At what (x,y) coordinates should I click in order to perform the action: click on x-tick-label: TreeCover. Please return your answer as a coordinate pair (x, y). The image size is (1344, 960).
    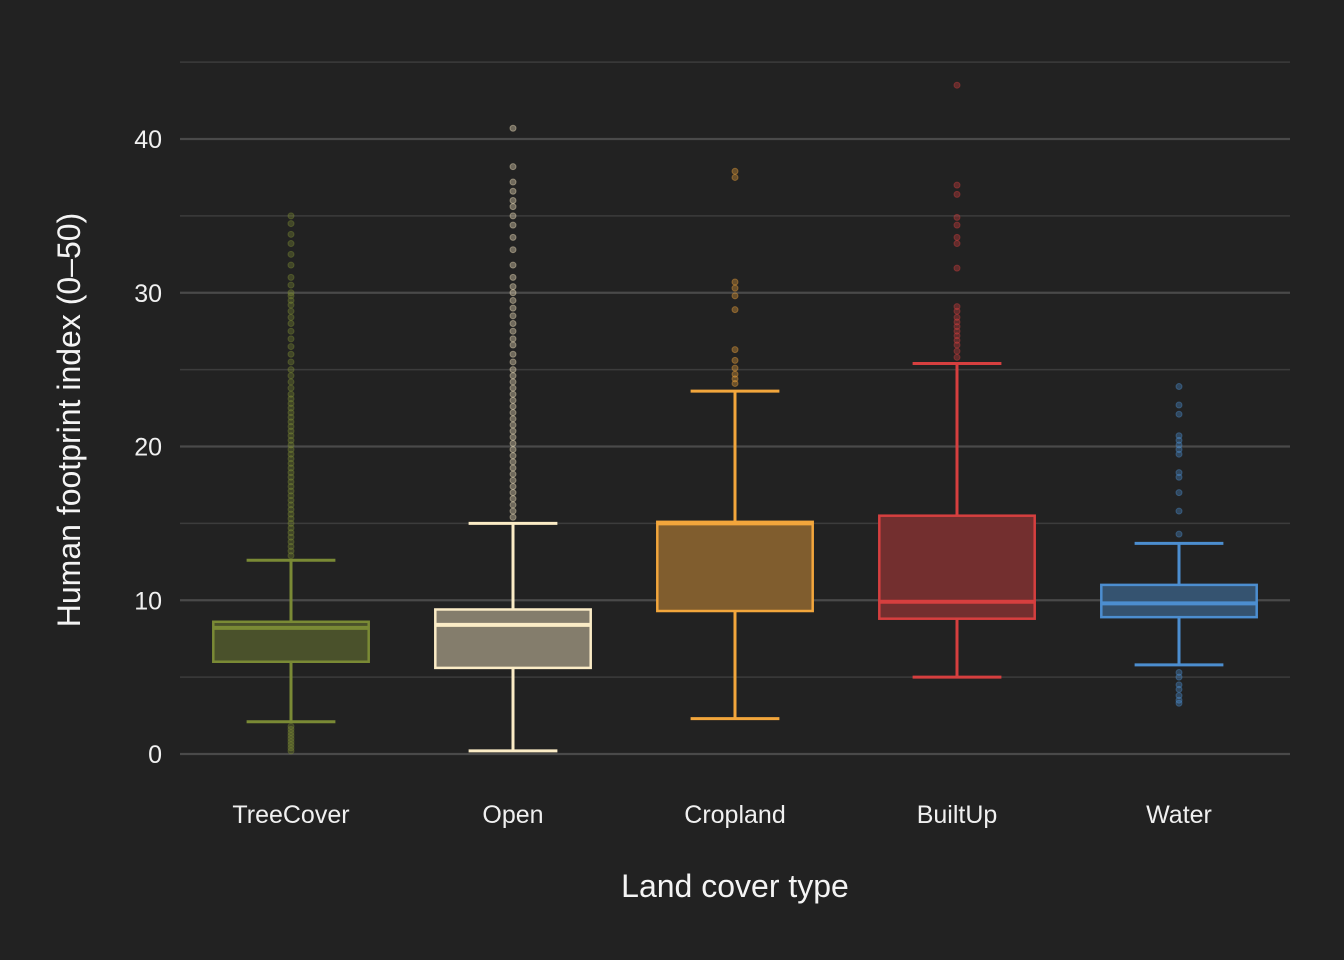
    Looking at the image, I should click on (290, 815).